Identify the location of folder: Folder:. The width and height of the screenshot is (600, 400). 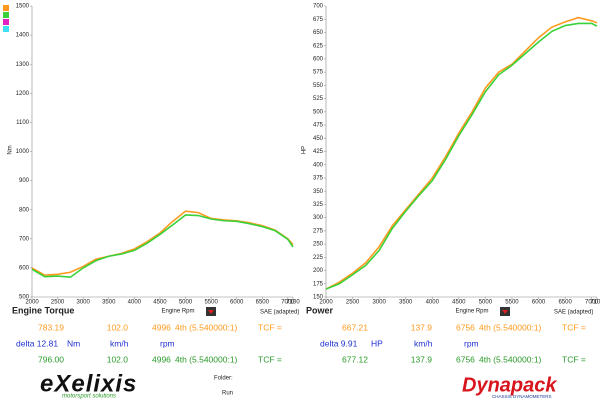
(223, 379).